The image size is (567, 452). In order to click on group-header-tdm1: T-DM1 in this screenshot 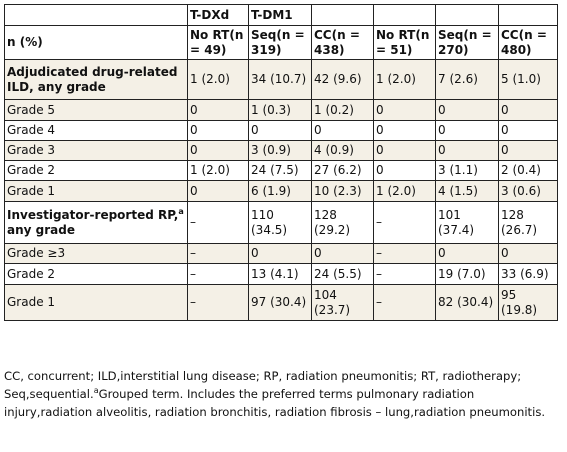, I will do `click(280, 15)`.